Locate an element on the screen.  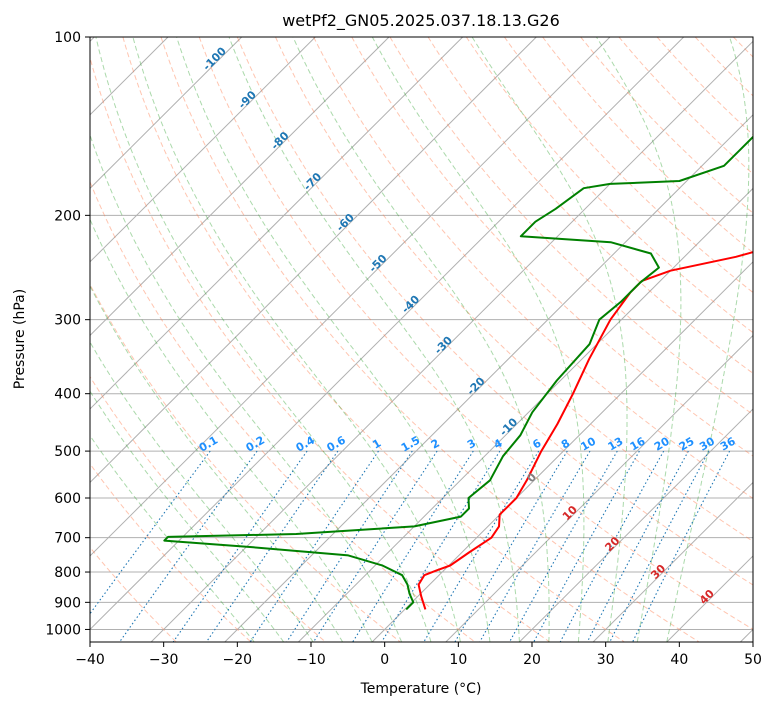
y-tick-label: 400 is located at coordinates (67, 395).